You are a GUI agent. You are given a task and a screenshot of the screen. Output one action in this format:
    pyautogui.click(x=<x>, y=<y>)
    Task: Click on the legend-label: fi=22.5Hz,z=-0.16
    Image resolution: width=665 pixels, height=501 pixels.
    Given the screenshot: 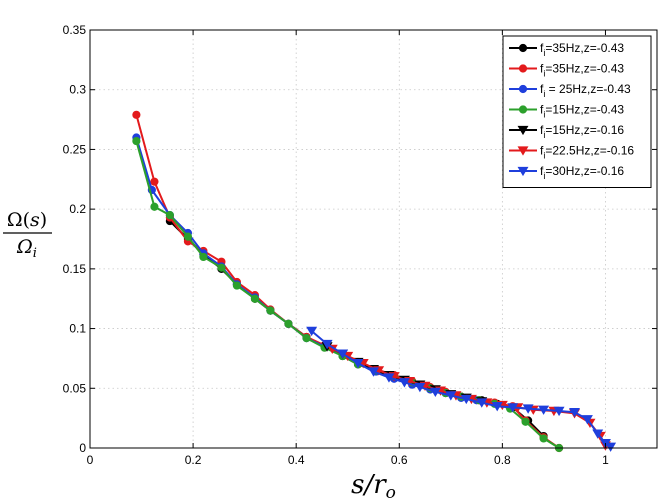 What is the action you would take?
    pyautogui.click(x=587, y=152)
    